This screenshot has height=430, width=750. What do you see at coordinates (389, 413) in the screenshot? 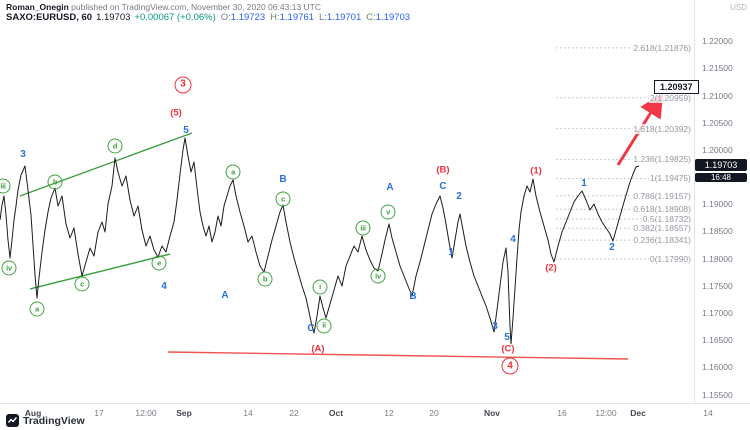
I see `time-tick: 12` at bounding box center [389, 413].